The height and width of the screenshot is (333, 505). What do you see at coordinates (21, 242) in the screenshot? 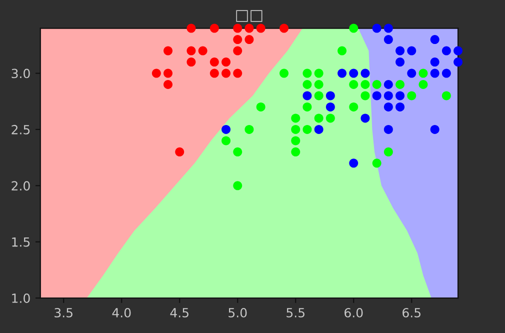
I see `y-tick-label: 1.5` at bounding box center [21, 242].